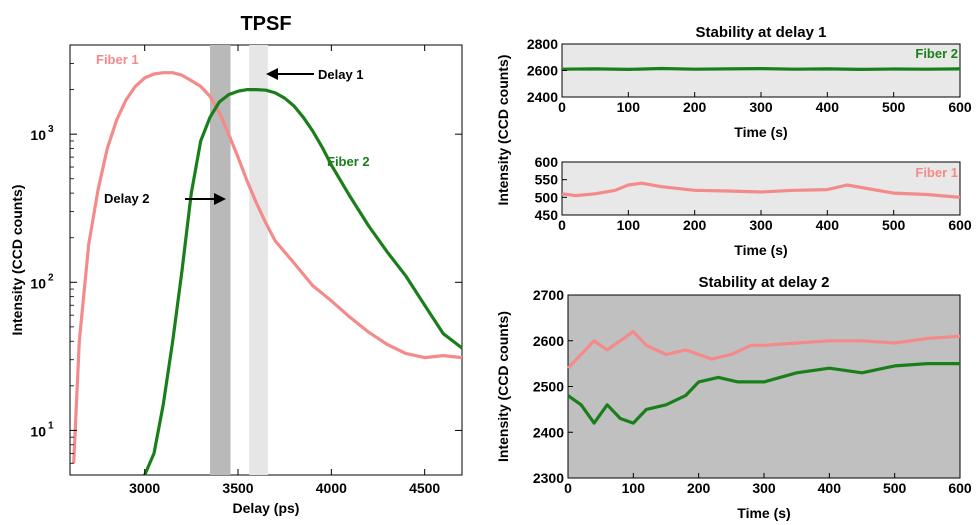  What do you see at coordinates (424, 488) in the screenshot?
I see `tpsf-xtick-label: 4500` at bounding box center [424, 488].